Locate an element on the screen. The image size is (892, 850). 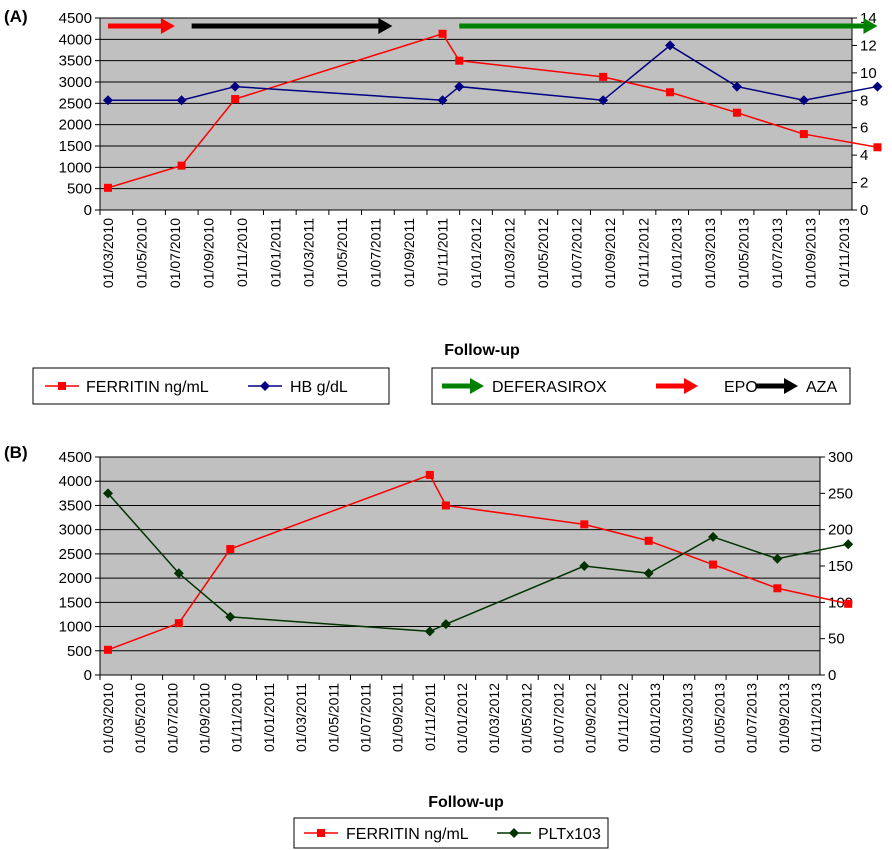
legend-plt-marker is located at coordinates (514, 833).